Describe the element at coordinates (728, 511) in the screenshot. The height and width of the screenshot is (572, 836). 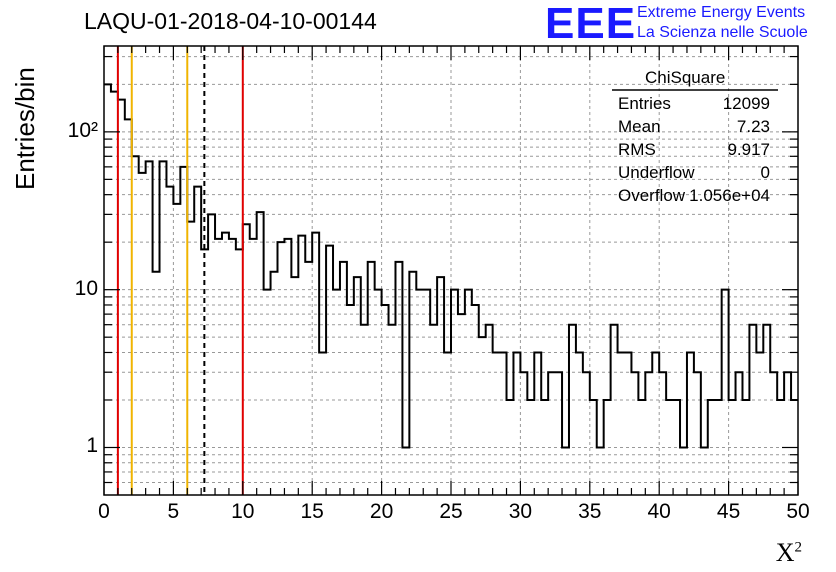
I see `x-tick-label: 45` at that location.